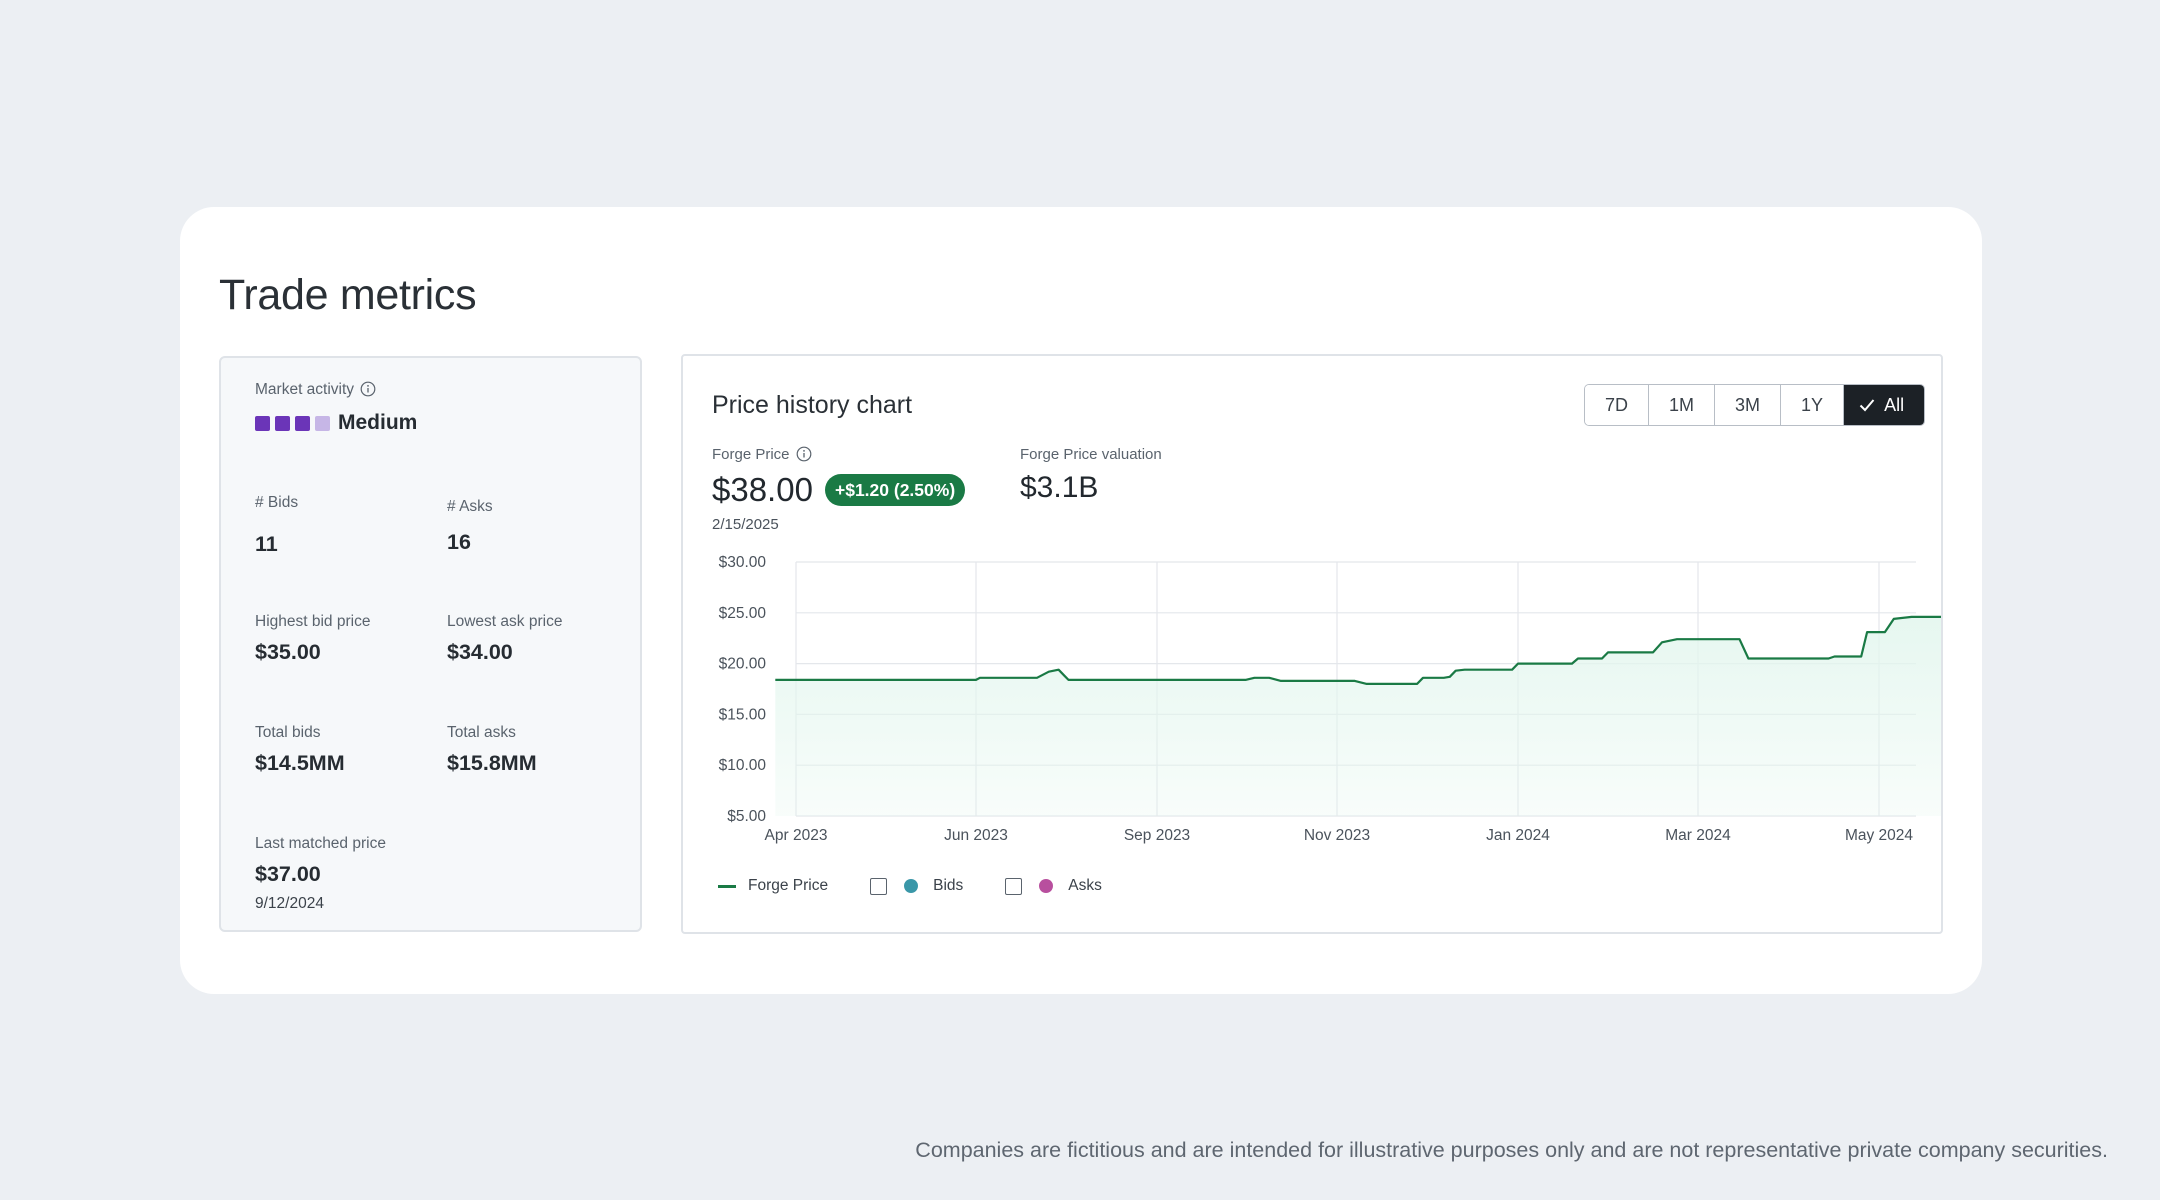 This screenshot has height=1200, width=2160. Describe the element at coordinates (745, 524) in the screenshot. I see `forge-price-date: 2/15/2025` at that location.